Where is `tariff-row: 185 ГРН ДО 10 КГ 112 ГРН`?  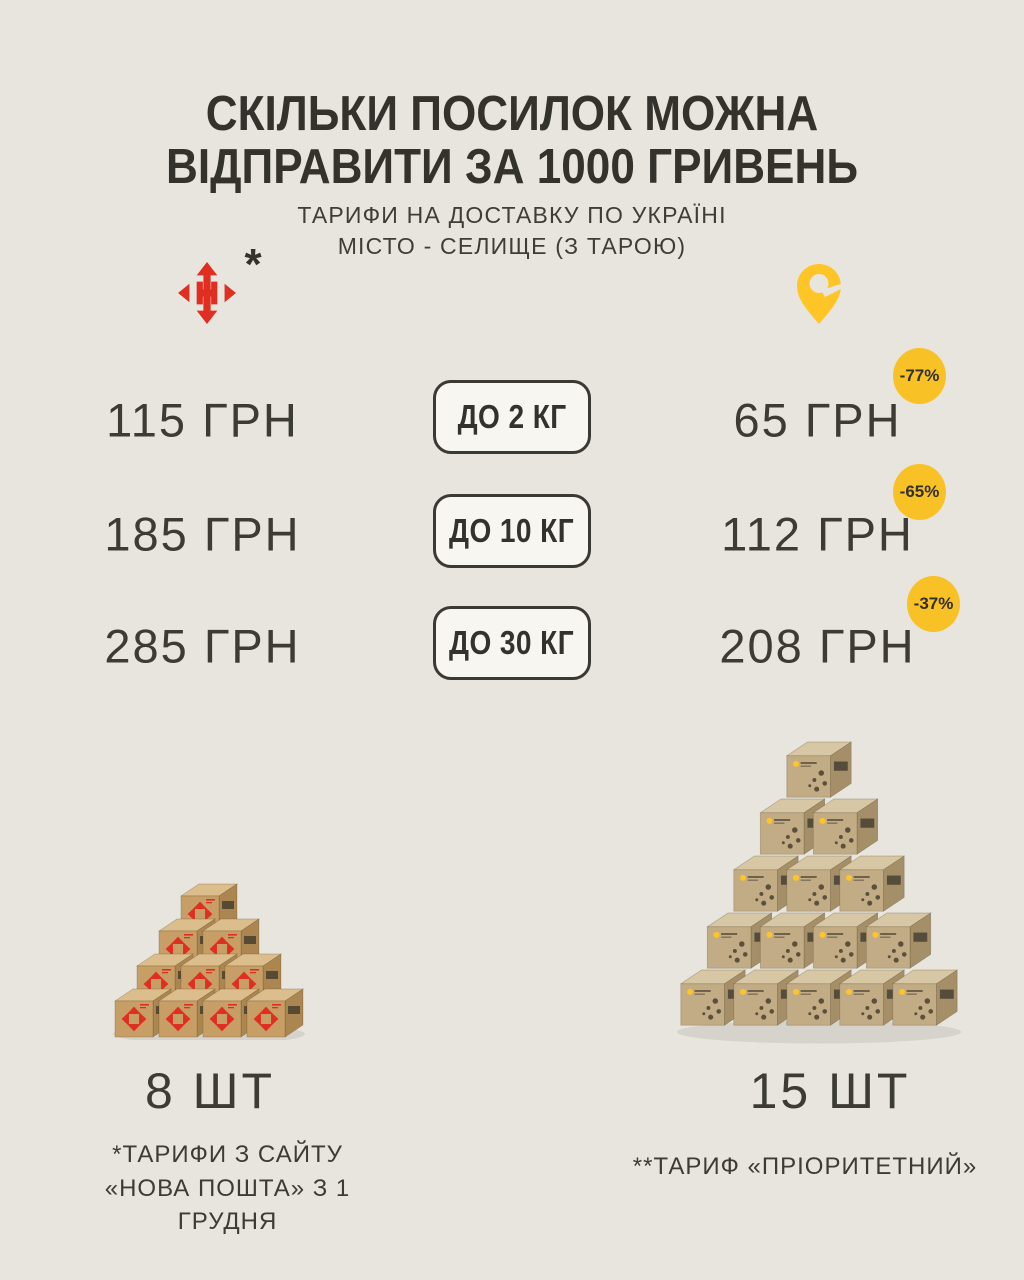
tariff-row: 185 ГРН ДО 10 КГ 112 ГРН is located at coordinates (512, 534).